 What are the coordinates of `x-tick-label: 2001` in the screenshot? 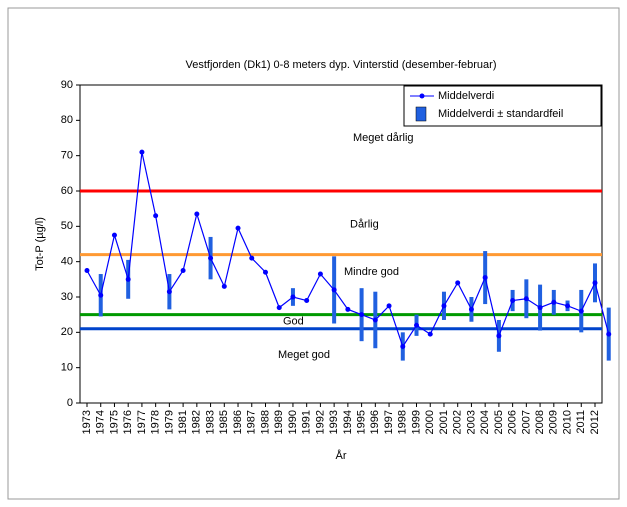 It's located at (444, 422).